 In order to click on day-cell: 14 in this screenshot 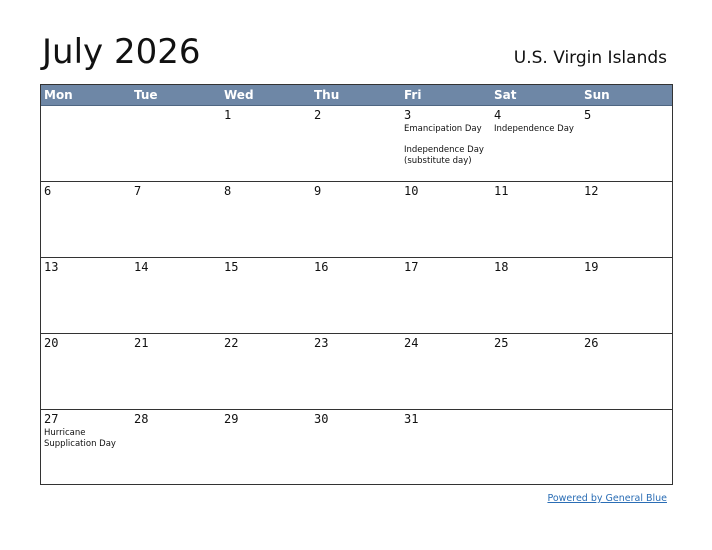, I will do `click(176, 295)`.